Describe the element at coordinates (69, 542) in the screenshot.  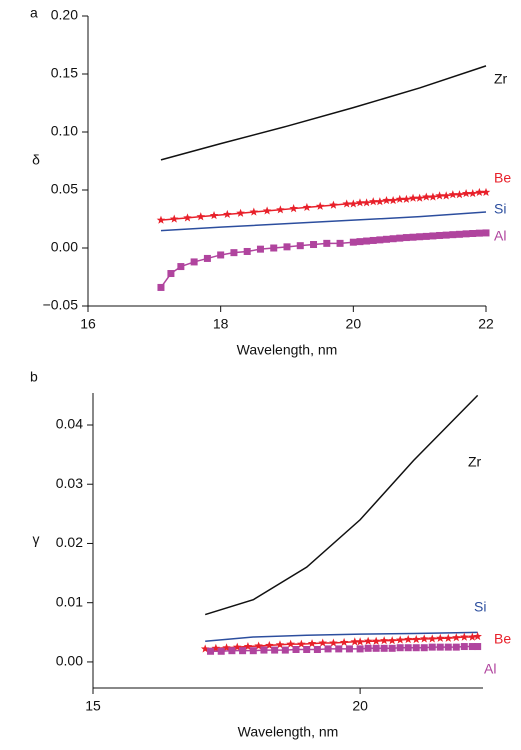
I see `y-tick-label: 0.02` at that location.